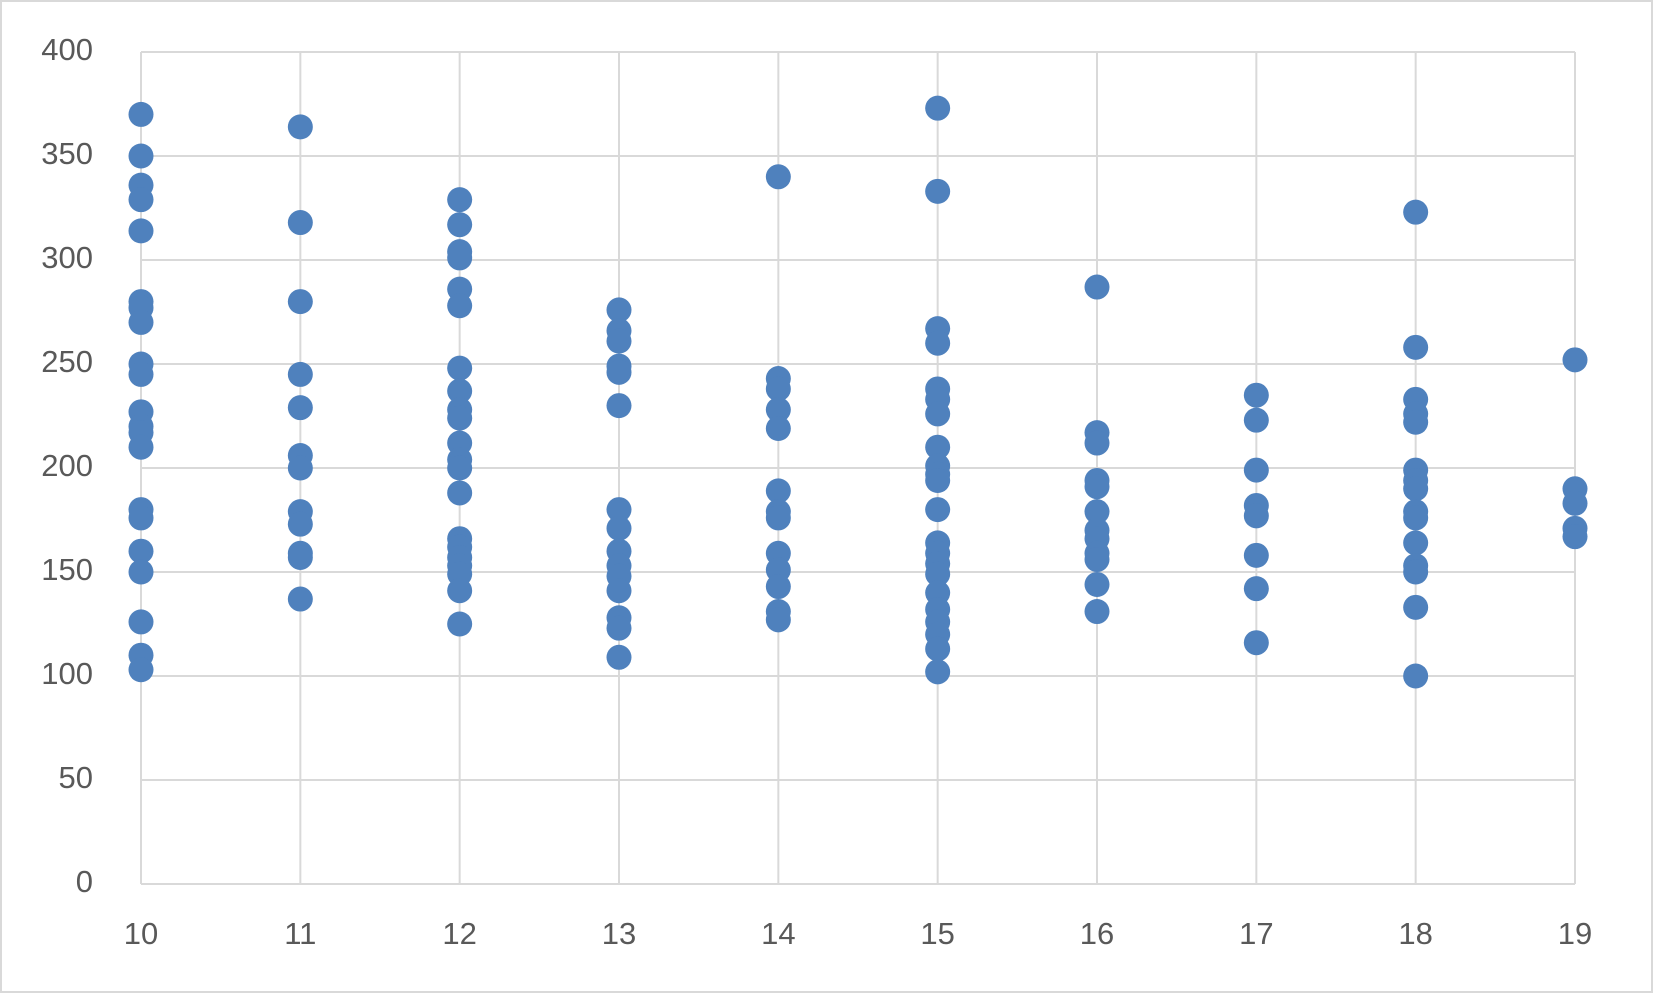 The width and height of the screenshot is (1653, 993). What do you see at coordinates (67, 153) in the screenshot?
I see `y-tick-label: 350` at bounding box center [67, 153].